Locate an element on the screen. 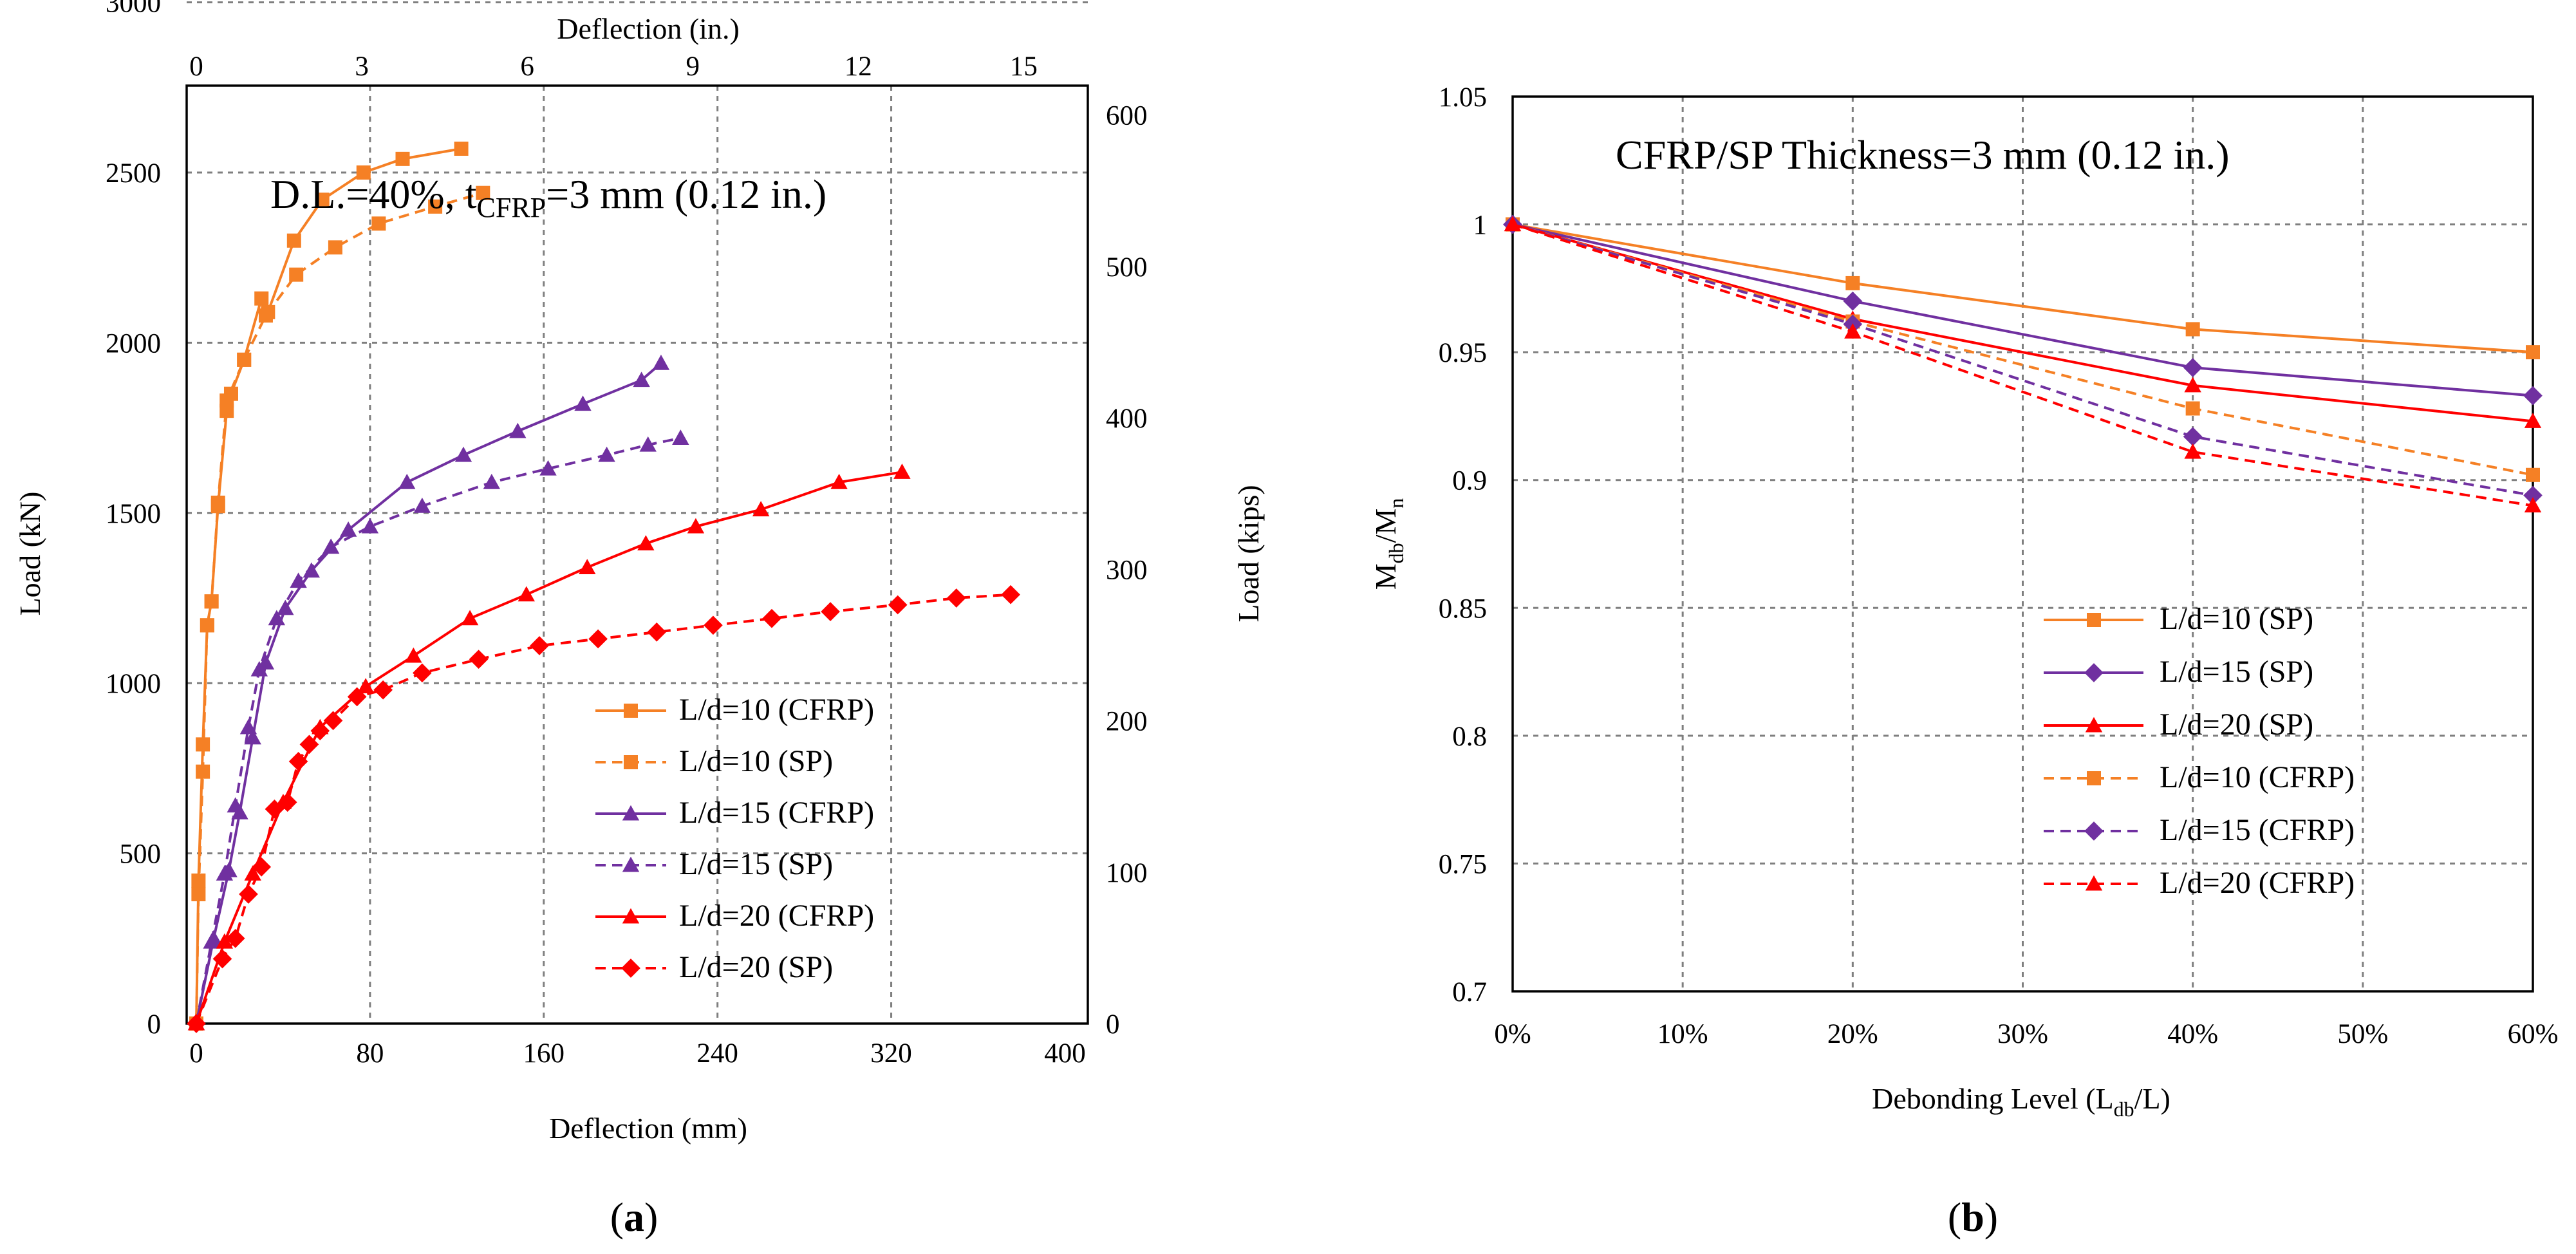 The image size is (2576, 1254). chart-b-x-ticks: 0% 10% 20% 30% 40% 50% 60% is located at coordinates (2026, 1034).